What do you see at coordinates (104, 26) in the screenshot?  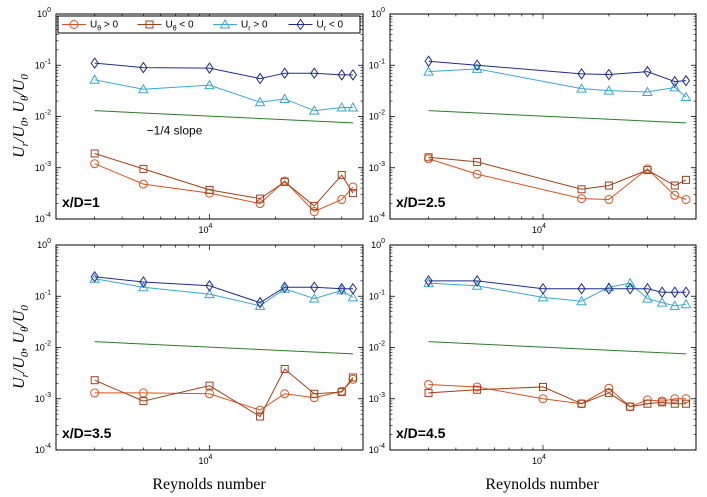 I see `legend-label: Uθ > 0` at bounding box center [104, 26].